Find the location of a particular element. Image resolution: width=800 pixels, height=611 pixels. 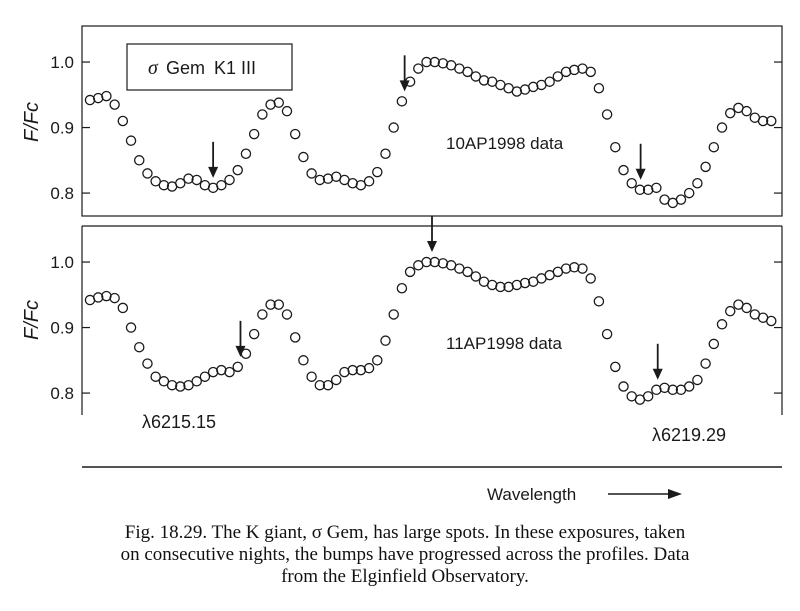

top-ytick-label: 0.9 is located at coordinates (62, 128).